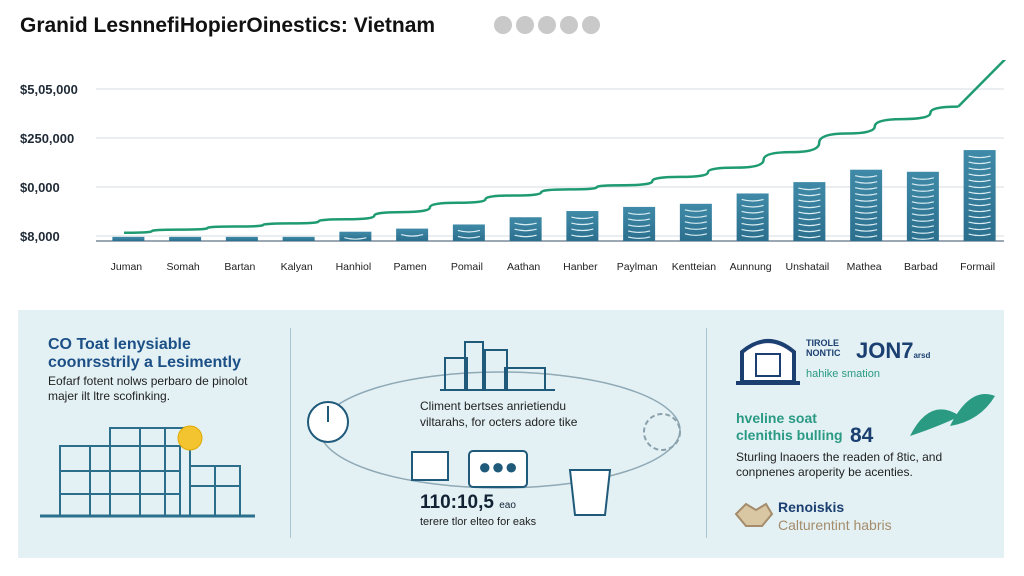 This screenshot has width=1024, height=576. Describe the element at coordinates (754, 514) in the screenshot. I see `handshake-icon` at that location.